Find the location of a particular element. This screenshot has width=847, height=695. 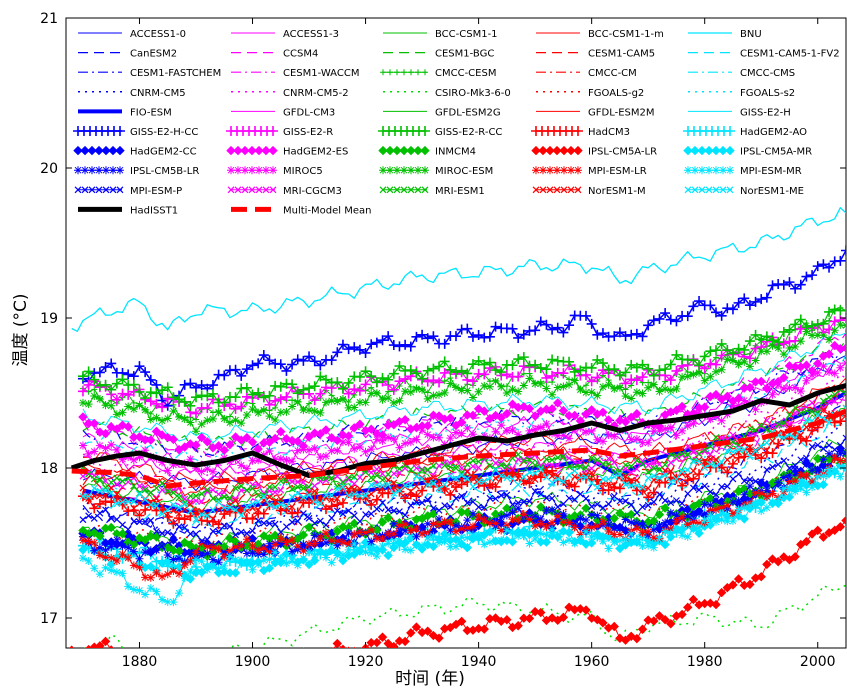

y-axis-label: 温度 (°C) is located at coordinates (21, 329).